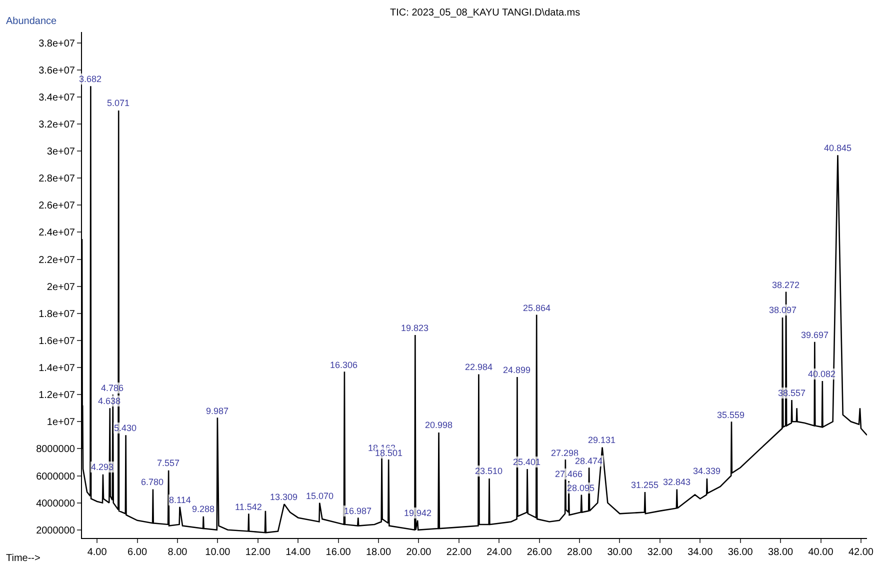  Describe the element at coordinates (57, 368) in the screenshot. I see `y-tick-label: 1.4e+07` at that location.